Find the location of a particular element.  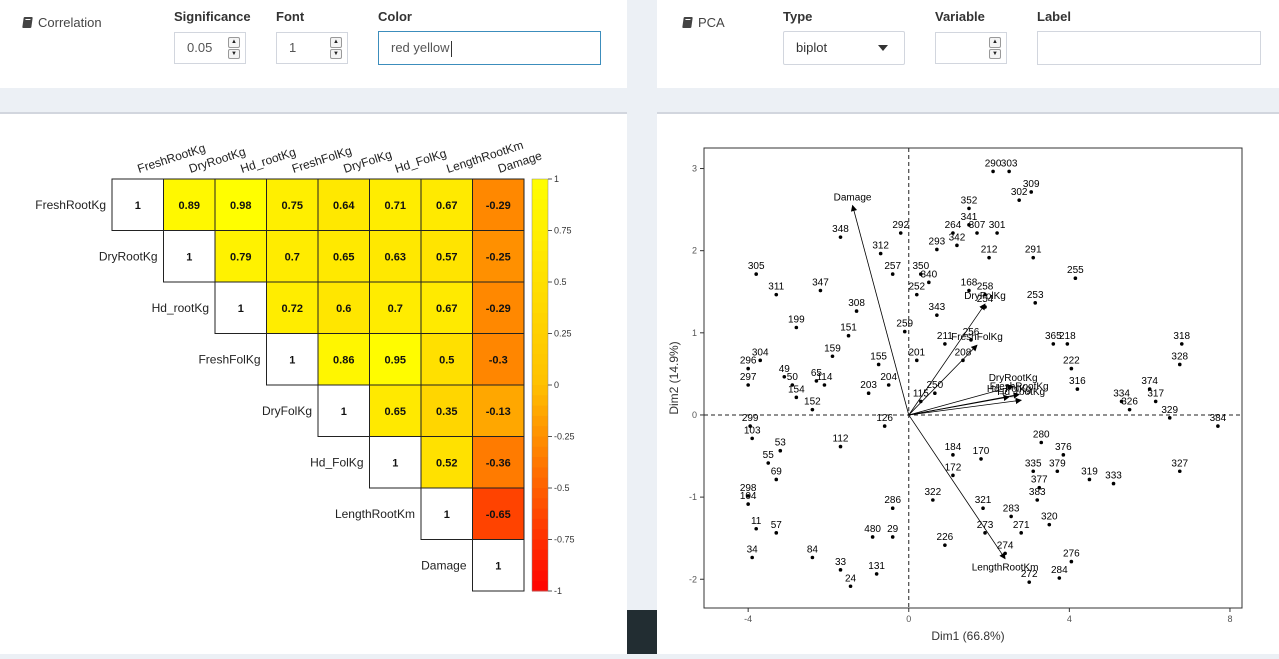

point-label: 255 is located at coordinates (1075, 270).